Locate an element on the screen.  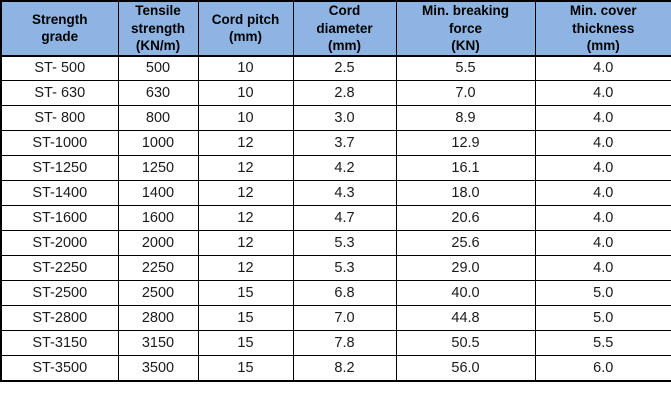
table-row: ST-1400 1400 12 4.3 18.0 4.0 is located at coordinates (335, 193).